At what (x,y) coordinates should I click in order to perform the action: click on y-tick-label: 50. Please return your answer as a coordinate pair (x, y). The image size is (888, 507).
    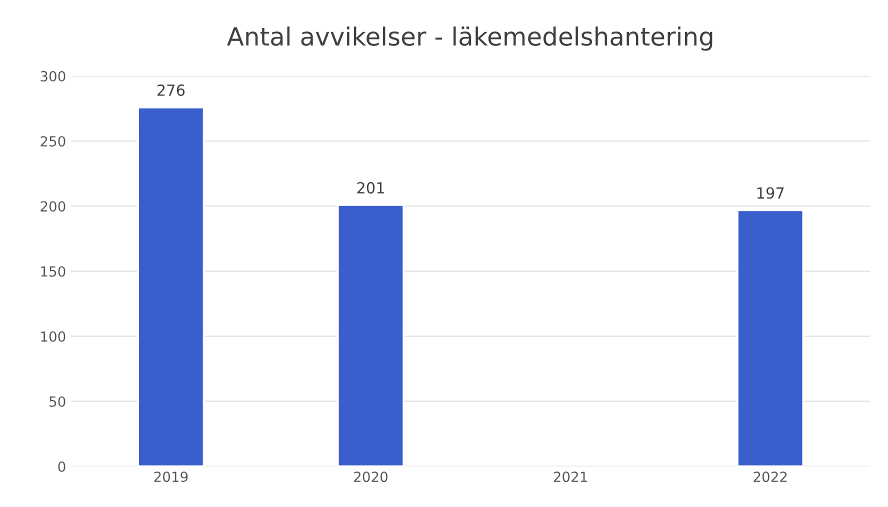
    Looking at the image, I should click on (58, 401).